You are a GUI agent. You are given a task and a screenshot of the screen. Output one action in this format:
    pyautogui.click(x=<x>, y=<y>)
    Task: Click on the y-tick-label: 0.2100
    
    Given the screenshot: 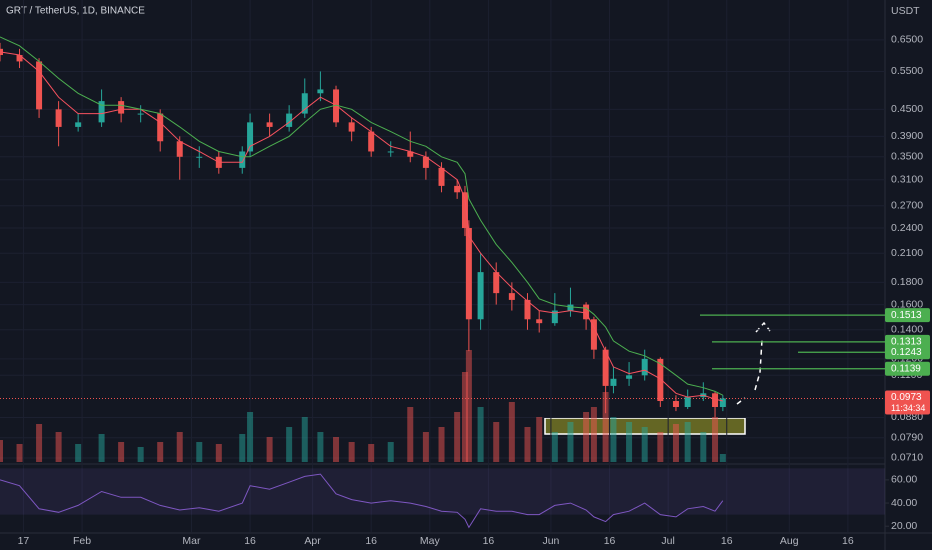 What is the action you would take?
    pyautogui.click(x=907, y=253)
    